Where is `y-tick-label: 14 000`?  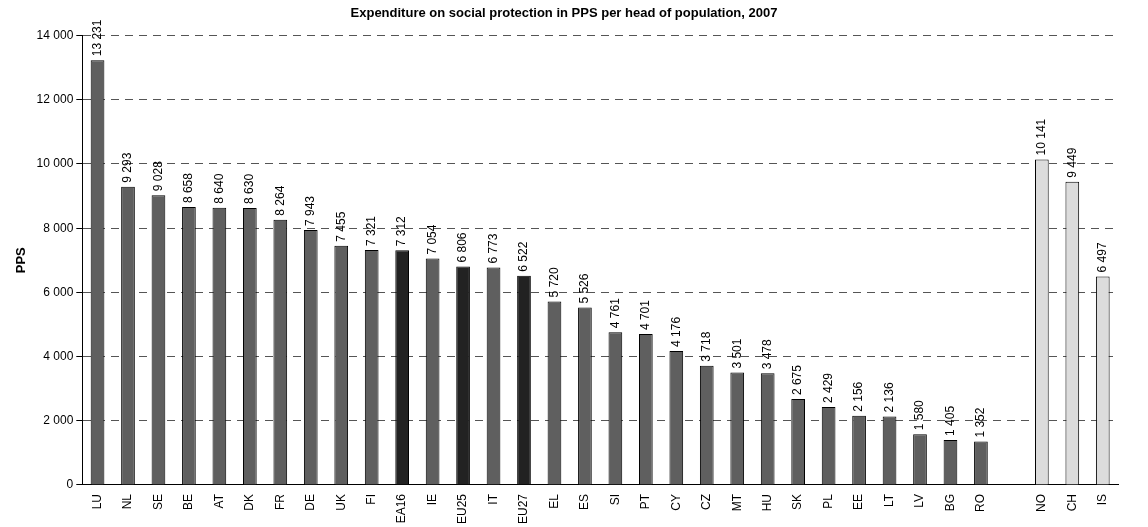
y-tick-label: 14 000 is located at coordinates (55, 34).